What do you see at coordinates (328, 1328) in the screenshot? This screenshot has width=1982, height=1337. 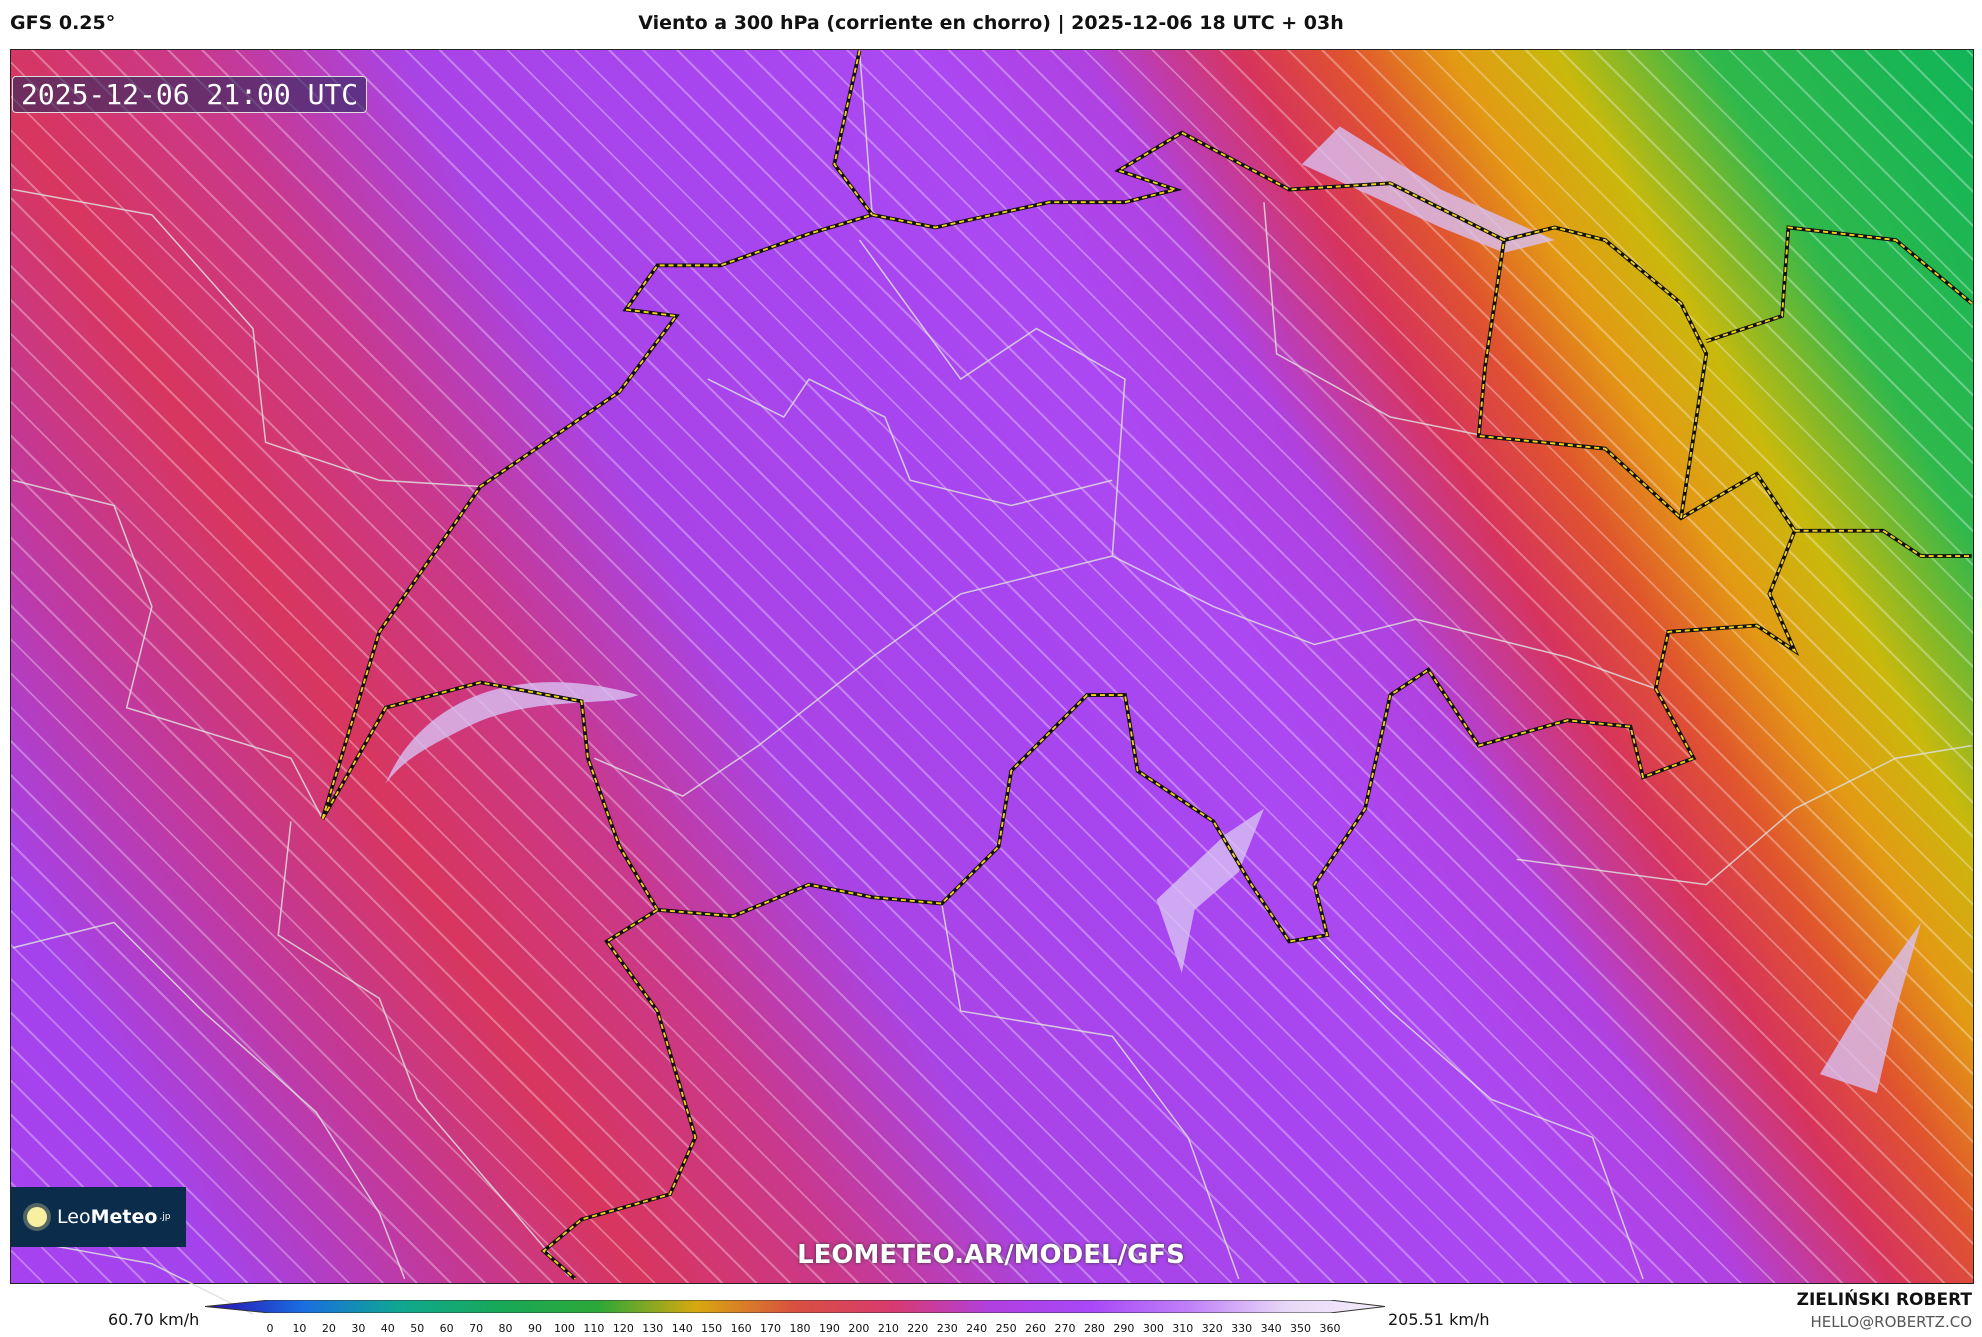 I see `colorbar-tick-label: 20` at bounding box center [328, 1328].